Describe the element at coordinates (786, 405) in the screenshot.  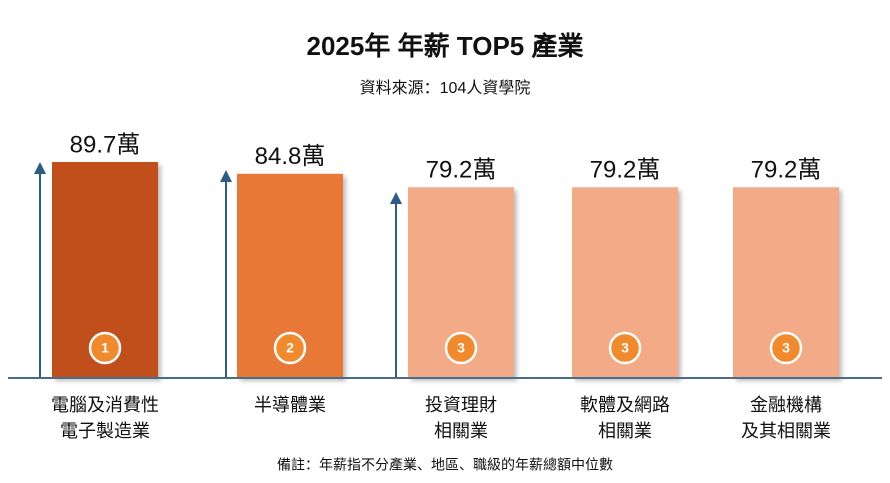
I see `category-label: 金融機構` at that location.